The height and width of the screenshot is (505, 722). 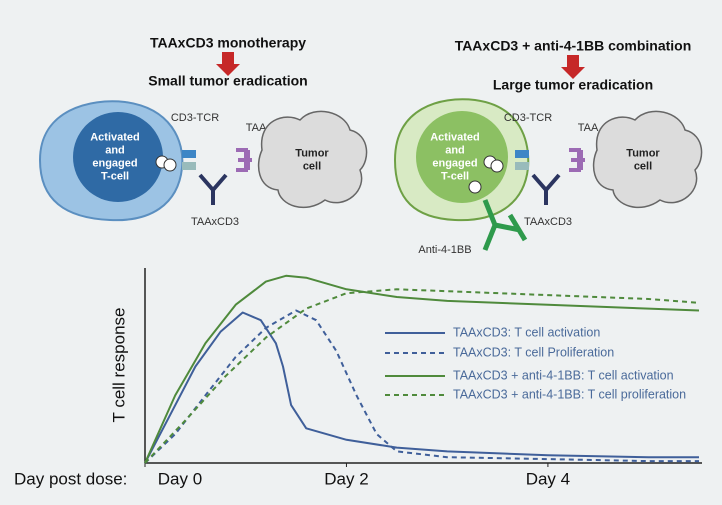 I want to click on y-axis-label: T cell response, so click(x=118, y=365).